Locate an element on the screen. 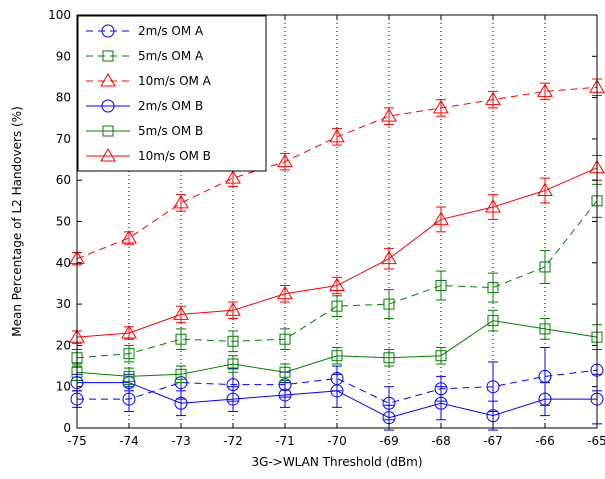  y-tick-label: 30 is located at coordinates (63, 304).